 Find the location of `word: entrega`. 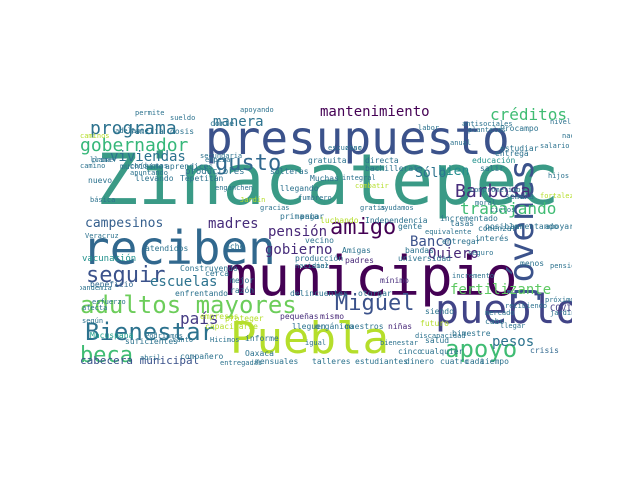

word: entrega is located at coordinates (512, 153).